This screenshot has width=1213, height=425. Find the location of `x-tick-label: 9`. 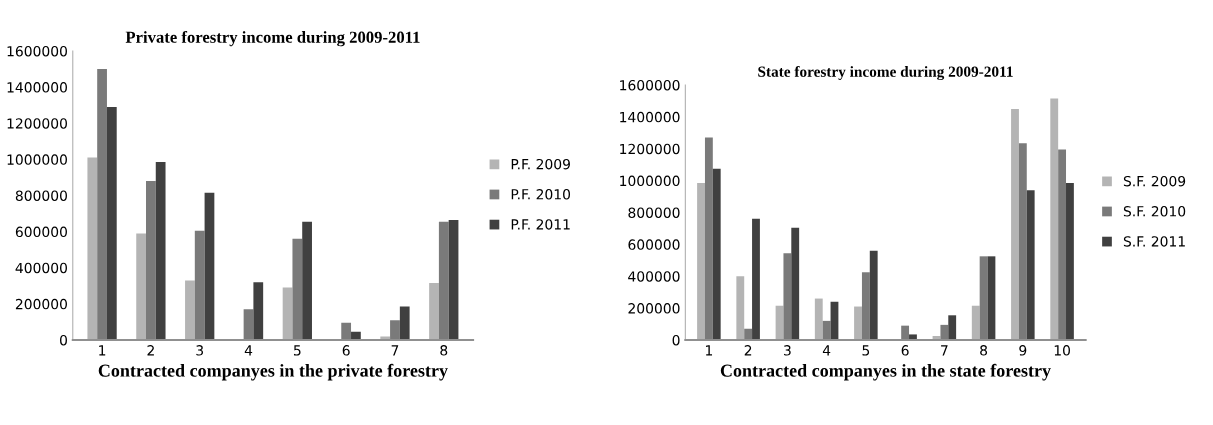

x-tick-label: 9 is located at coordinates (1023, 350).